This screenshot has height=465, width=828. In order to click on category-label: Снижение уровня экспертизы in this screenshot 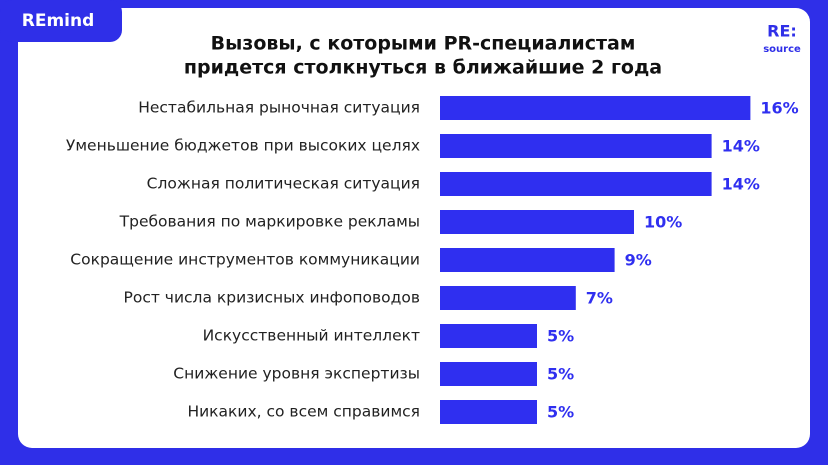, I will do `click(296, 374)`.